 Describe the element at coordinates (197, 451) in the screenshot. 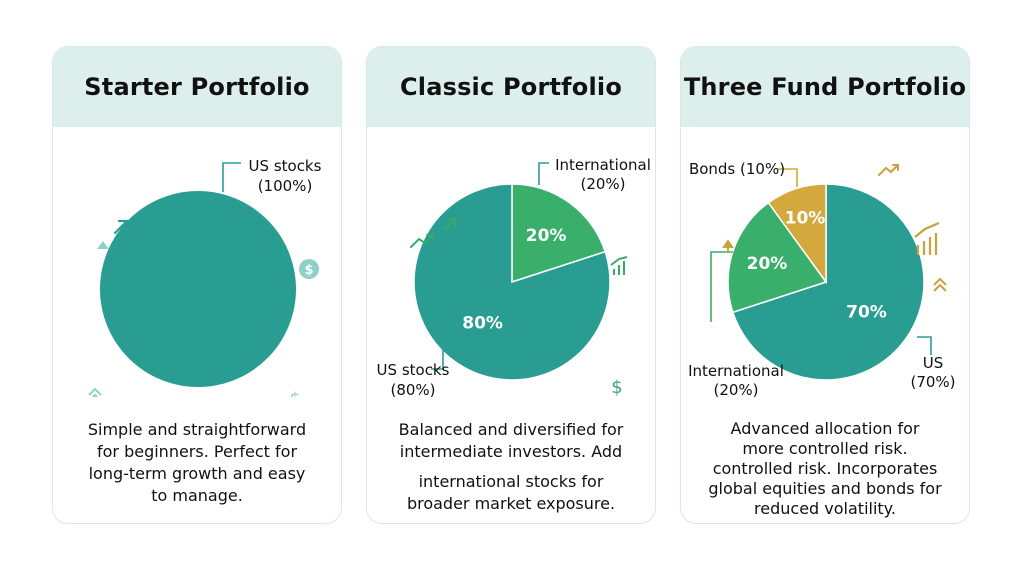

I see `description-line: for beginners. Perfect for` at that location.